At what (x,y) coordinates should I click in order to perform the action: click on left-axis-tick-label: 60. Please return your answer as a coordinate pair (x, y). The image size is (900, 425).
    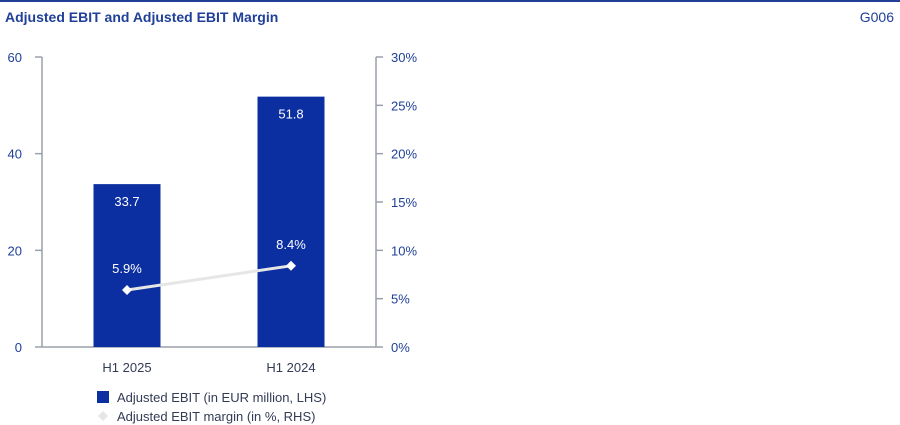
    Looking at the image, I should click on (15, 57).